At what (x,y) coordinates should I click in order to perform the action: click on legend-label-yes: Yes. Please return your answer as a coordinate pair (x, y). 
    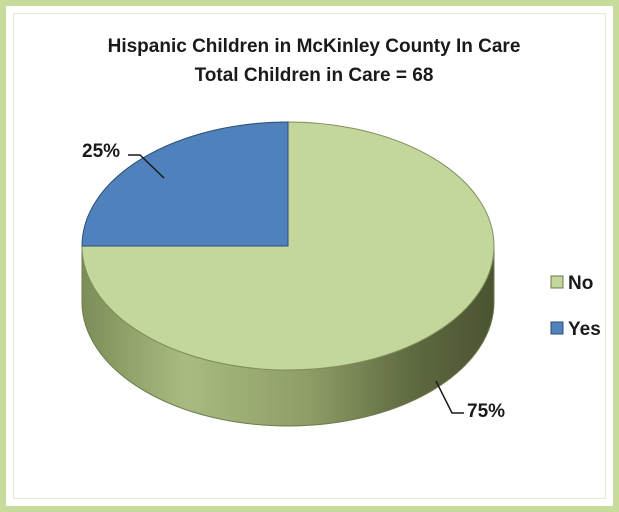
    Looking at the image, I should click on (584, 329).